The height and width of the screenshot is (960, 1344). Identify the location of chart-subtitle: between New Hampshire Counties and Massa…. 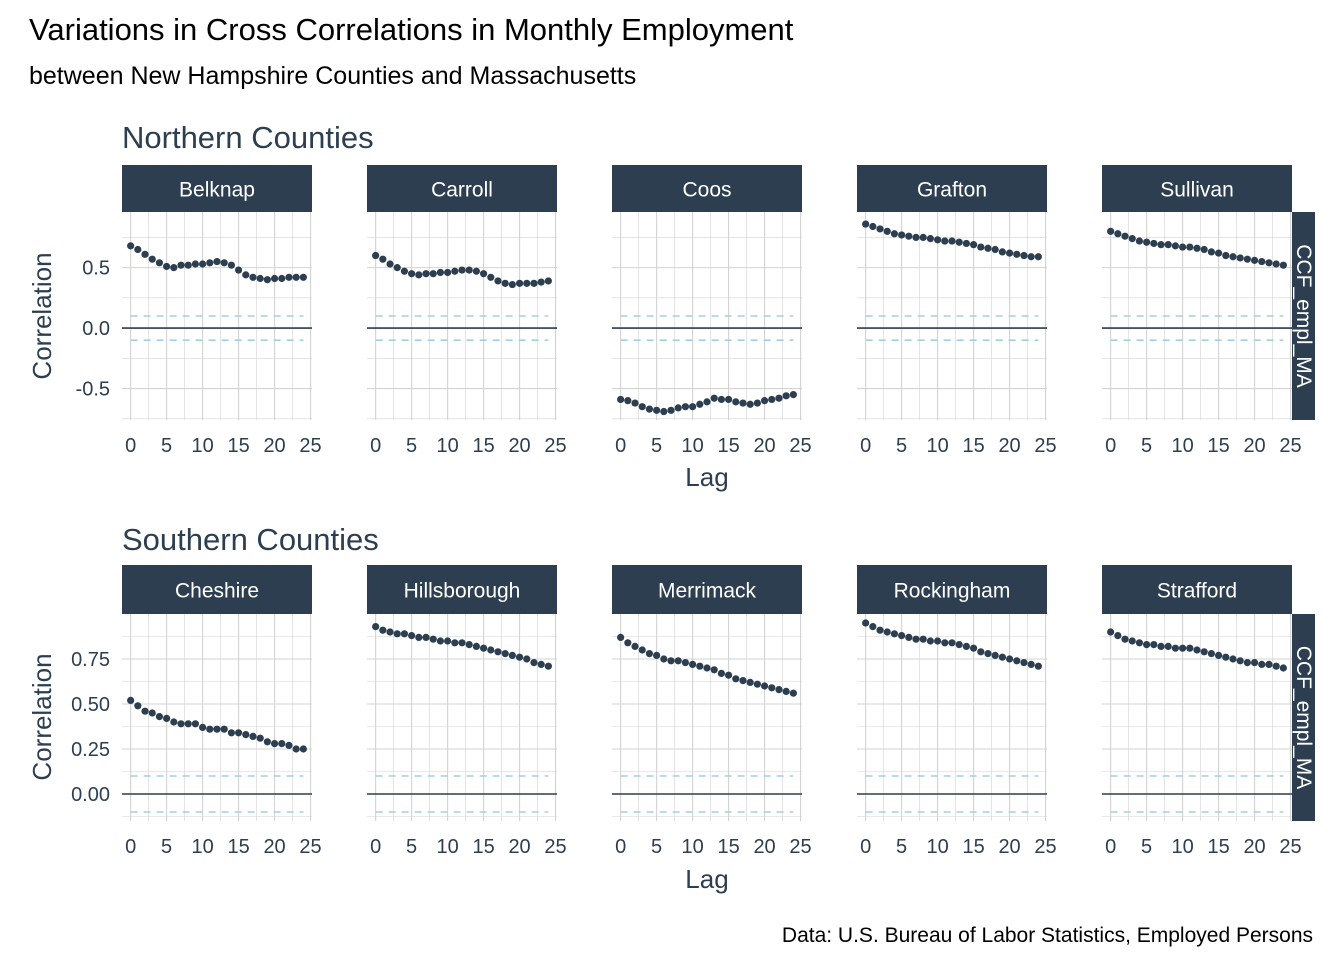
(332, 76).